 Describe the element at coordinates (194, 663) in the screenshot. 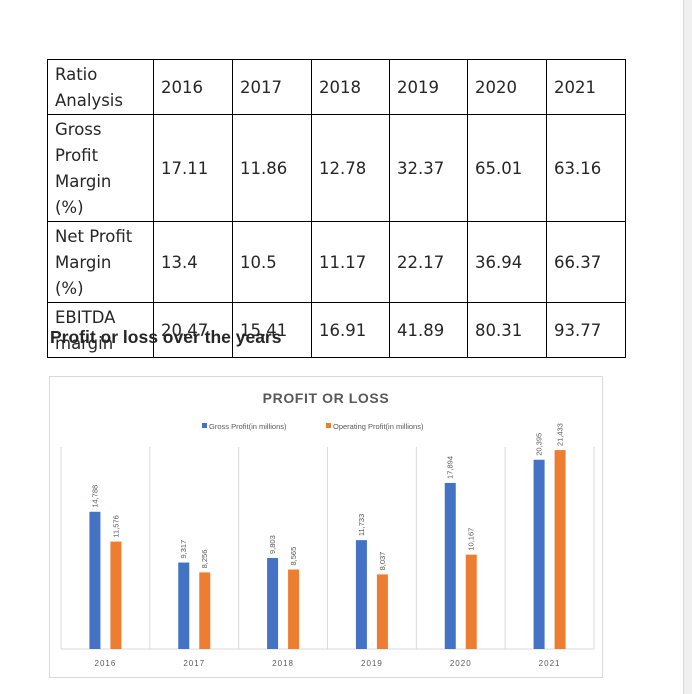

I see `x-tick-label-2017: 2017` at that location.